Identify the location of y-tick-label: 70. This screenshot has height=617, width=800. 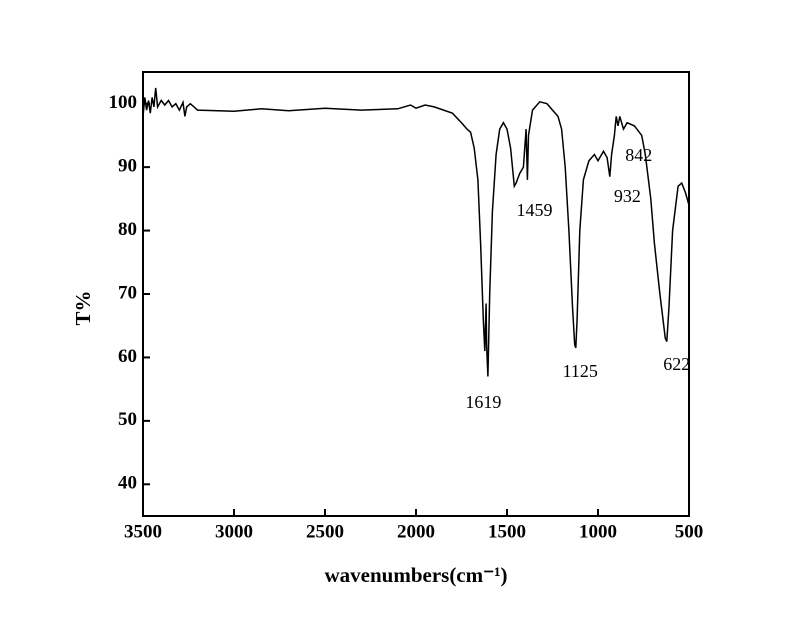
(127, 292).